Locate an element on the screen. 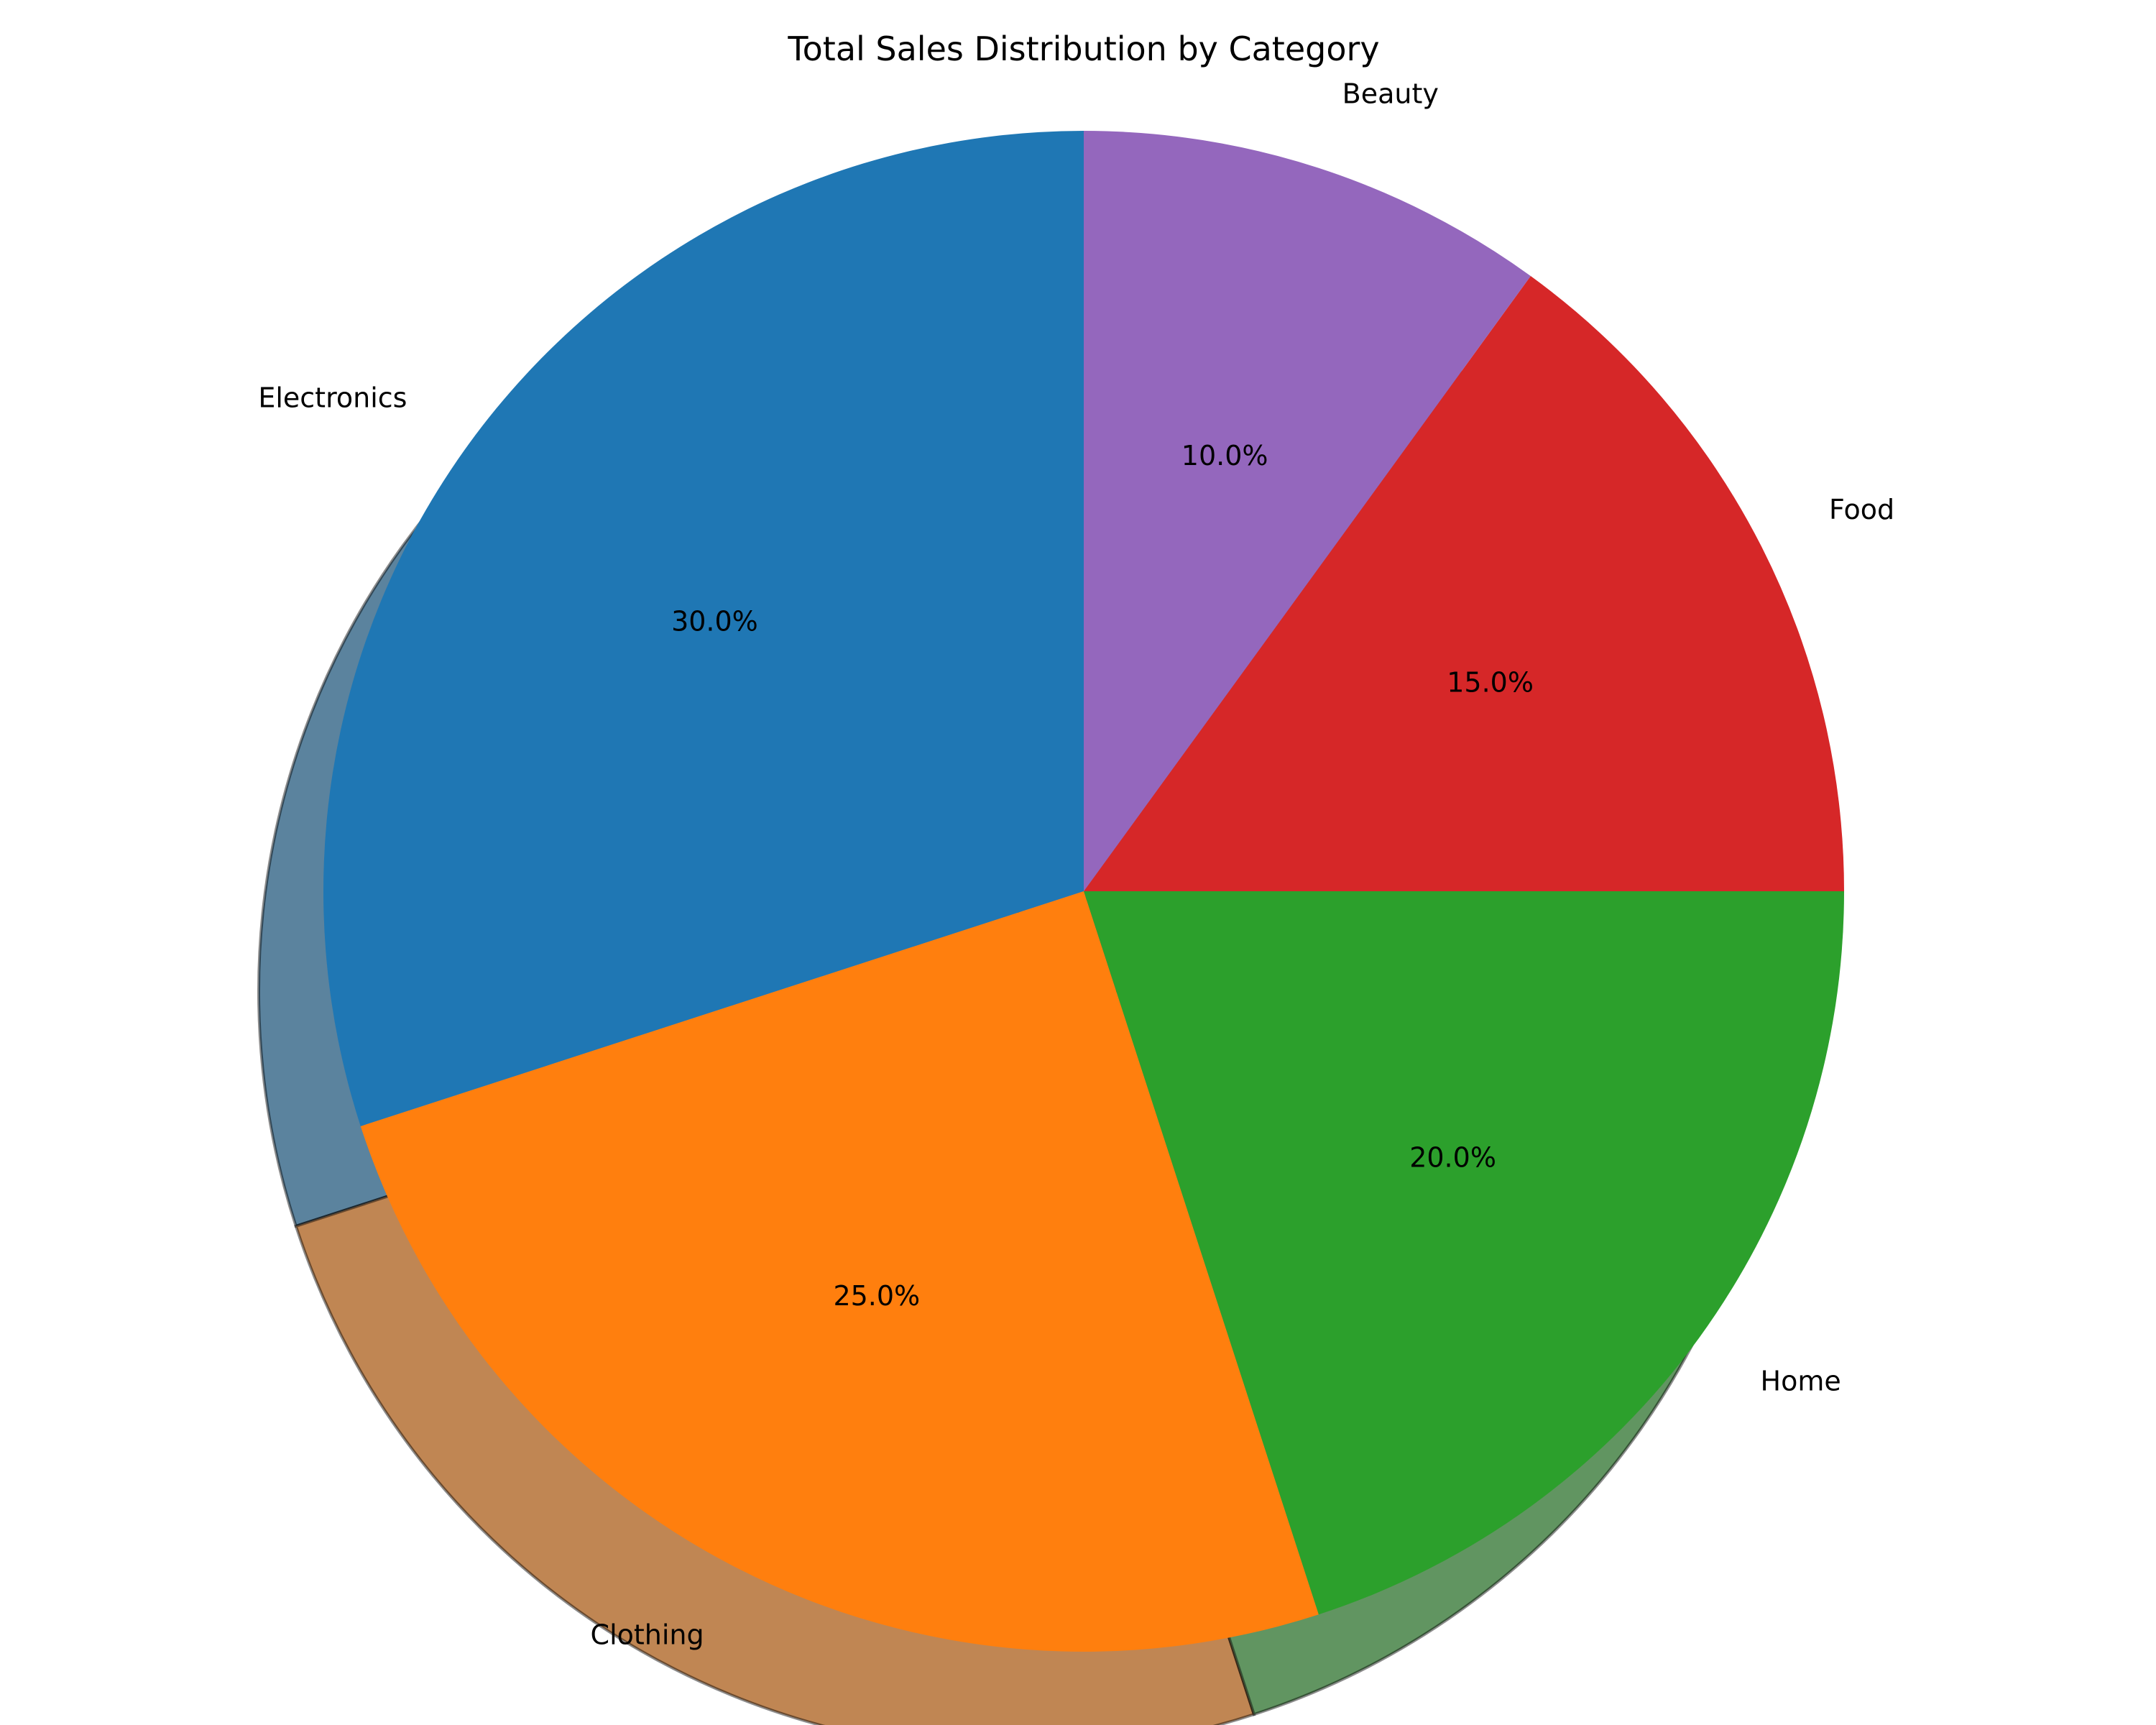 The image size is (2156, 1725). category-label-electronics: Electronics is located at coordinates (332, 397).